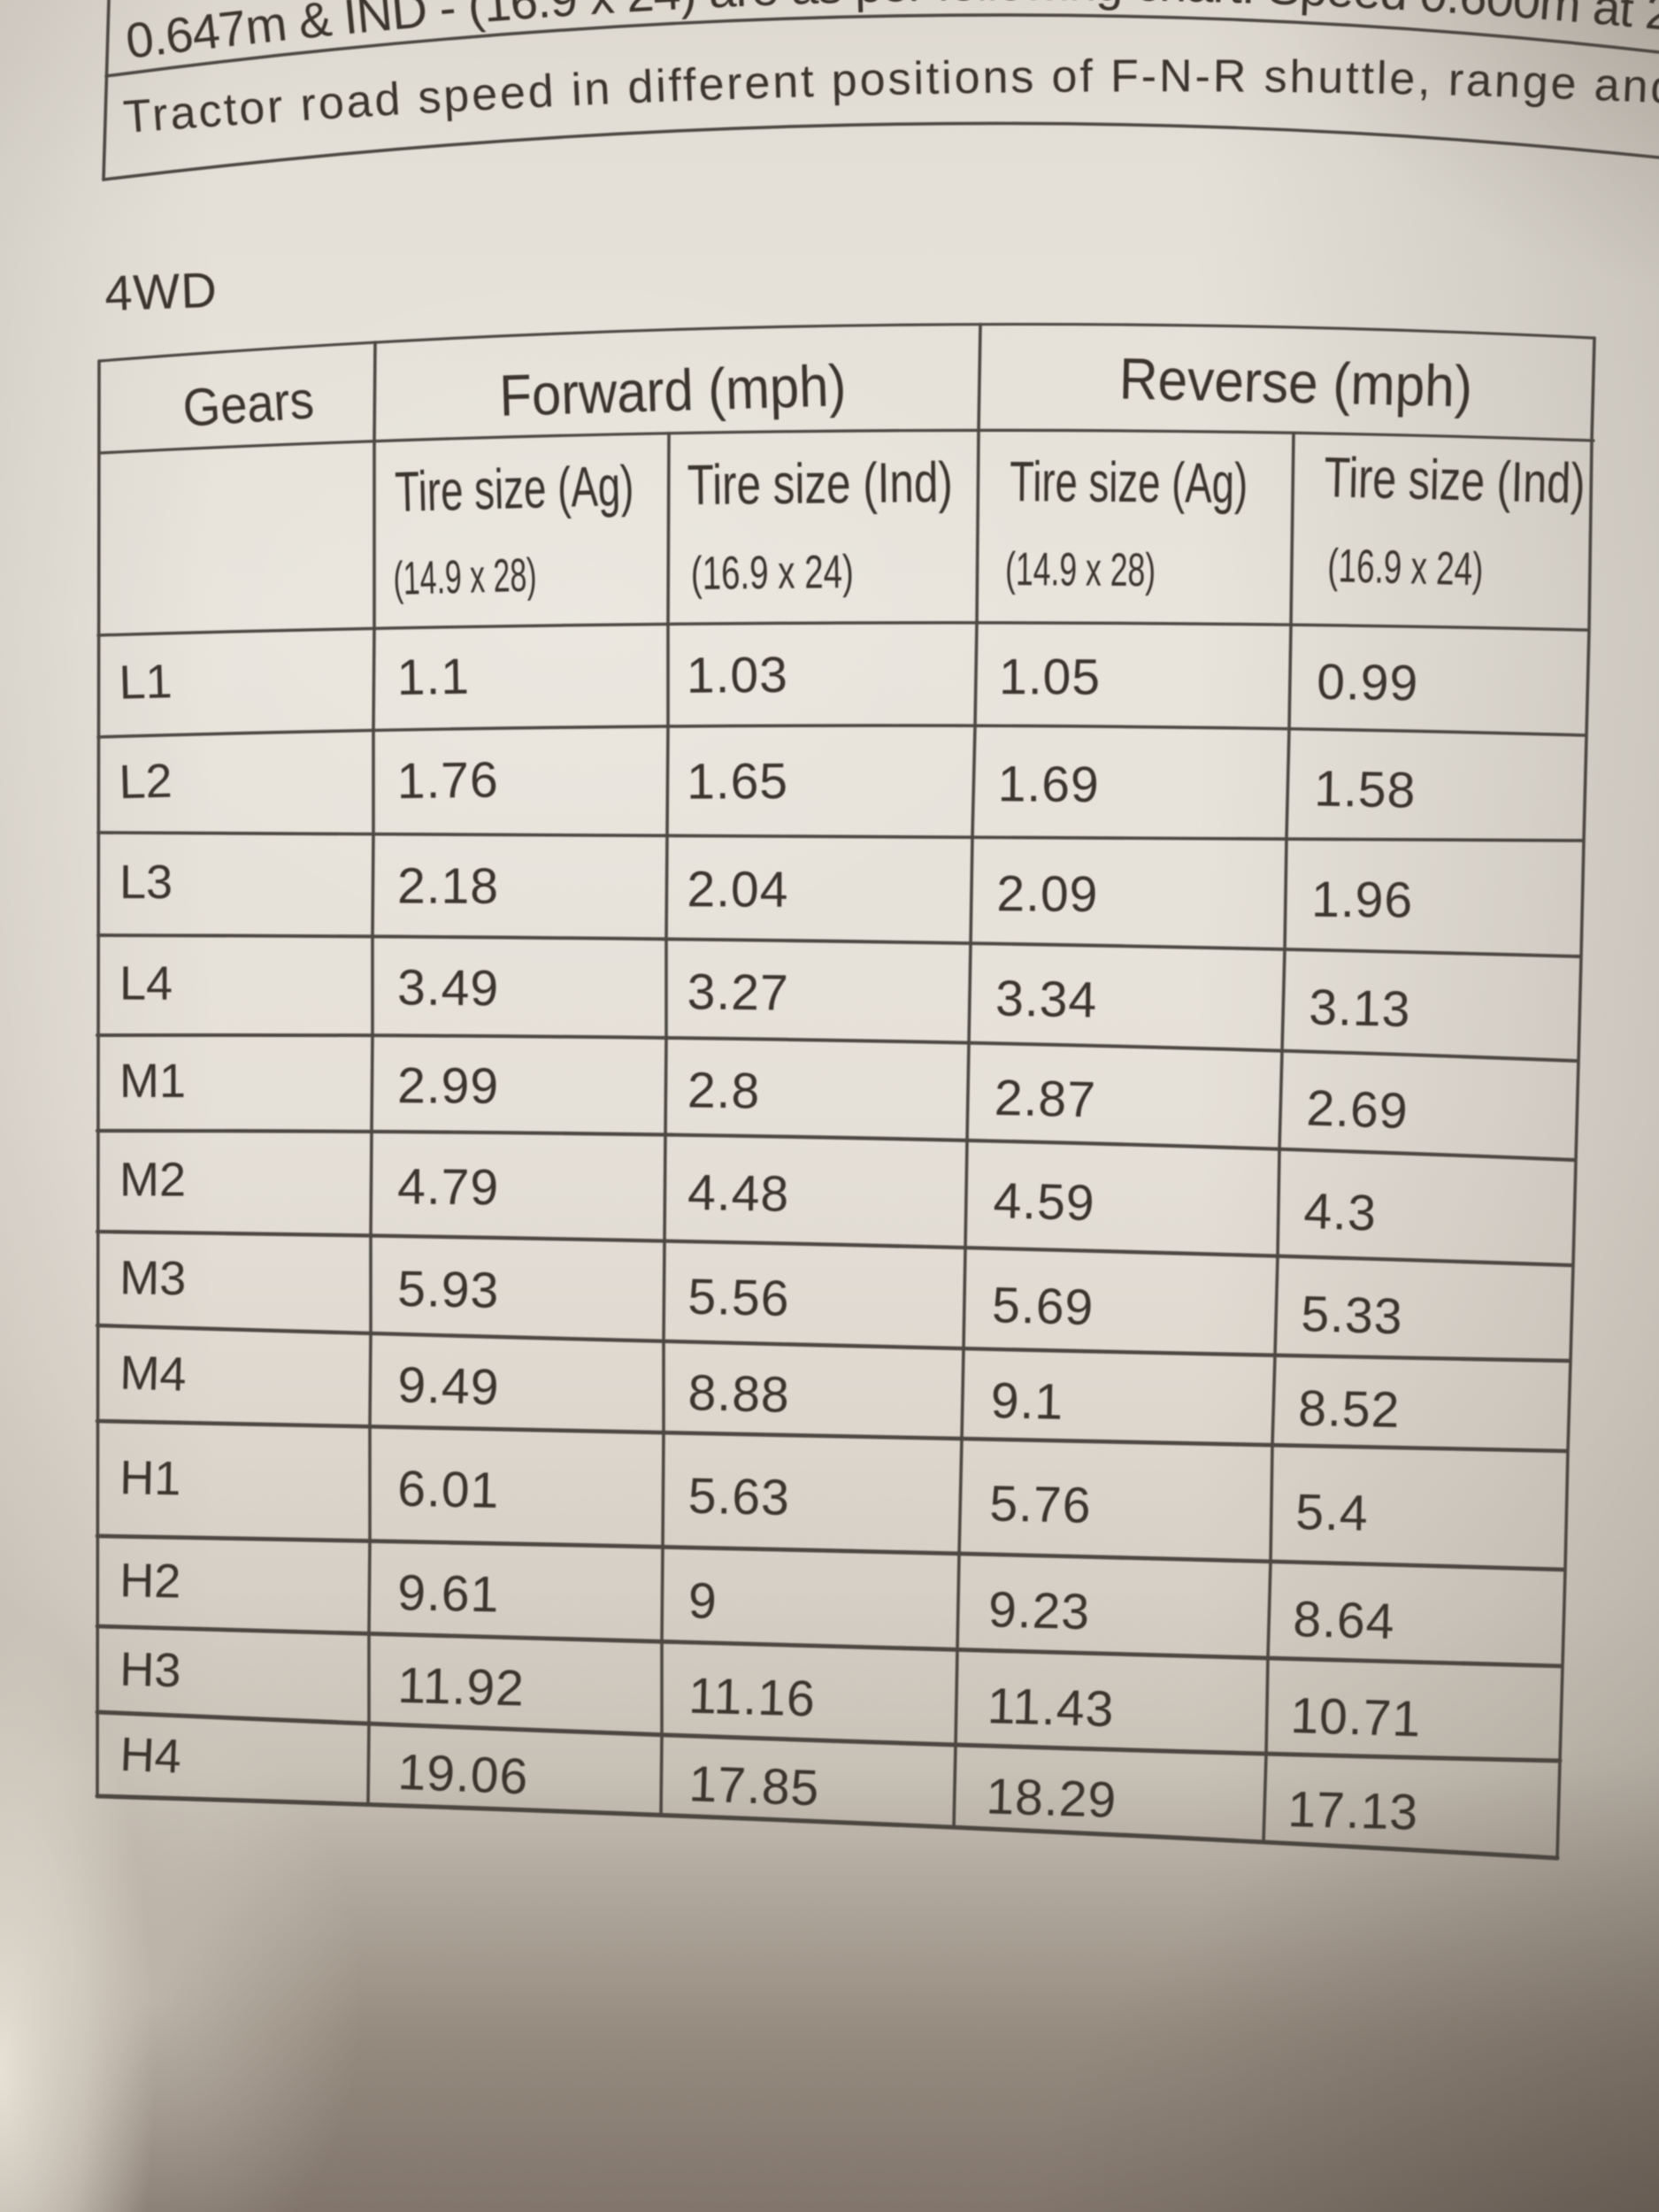  What do you see at coordinates (1341, 1212) in the screenshot?
I see `svg-text: 4.3` at bounding box center [1341, 1212].